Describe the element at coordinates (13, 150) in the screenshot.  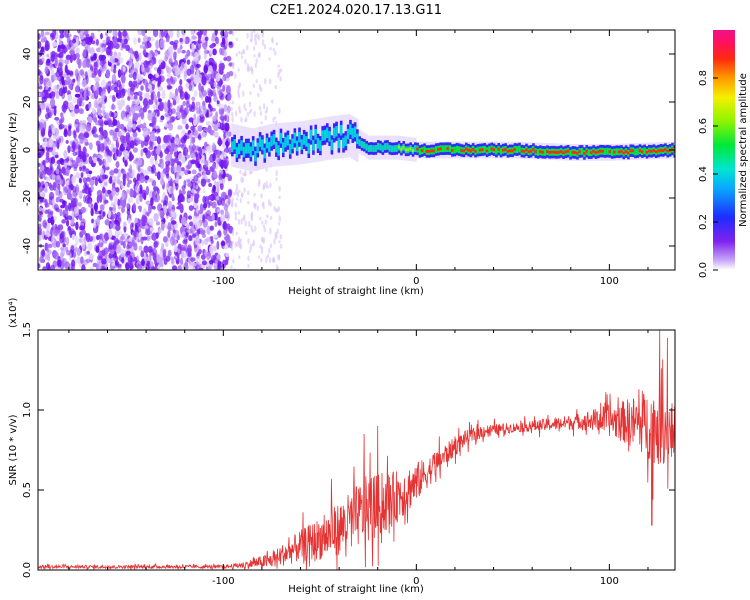
I see `spectrogram-ylabel: Frequency (Hz)` at that location.